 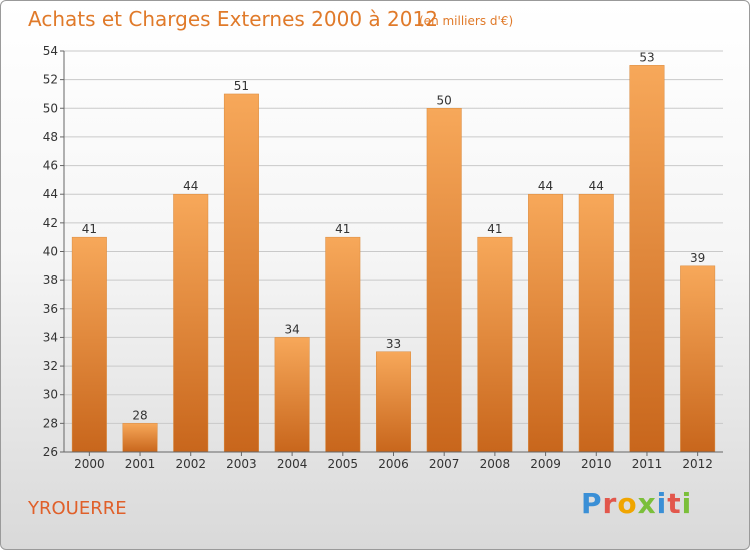 What do you see at coordinates (674, 503) in the screenshot?
I see `logo-letter: t` at bounding box center [674, 503].